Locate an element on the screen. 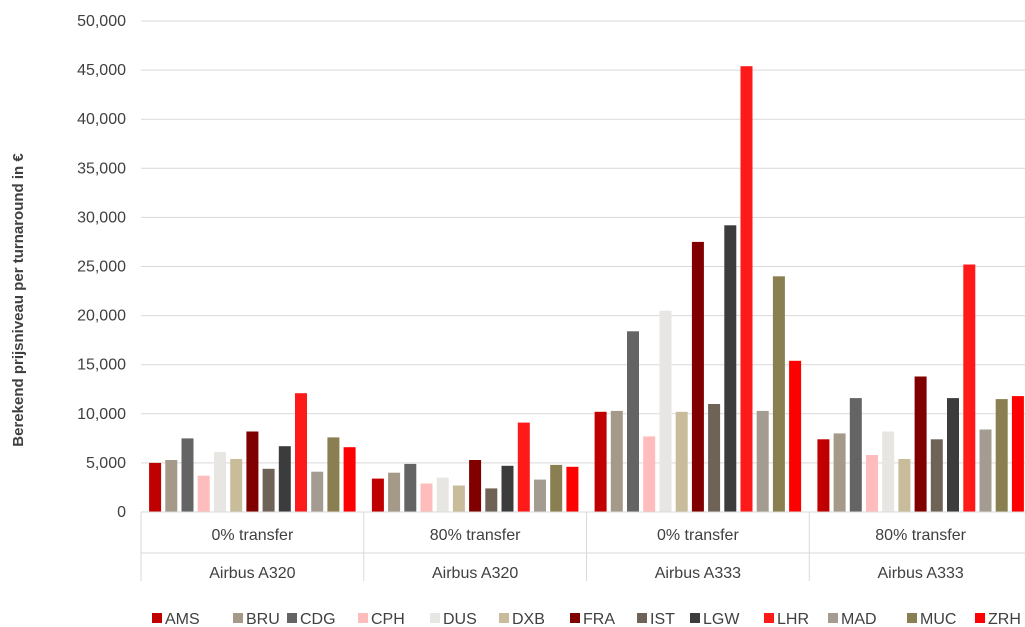 The height and width of the screenshot is (627, 1025). y-tick-label: 15,000 is located at coordinates (101, 365).